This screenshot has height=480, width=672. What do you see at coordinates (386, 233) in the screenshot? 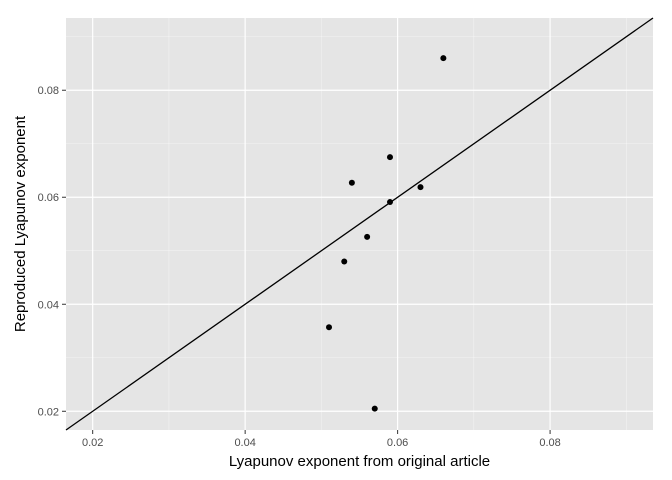
I see `data-points` at bounding box center [386, 233].